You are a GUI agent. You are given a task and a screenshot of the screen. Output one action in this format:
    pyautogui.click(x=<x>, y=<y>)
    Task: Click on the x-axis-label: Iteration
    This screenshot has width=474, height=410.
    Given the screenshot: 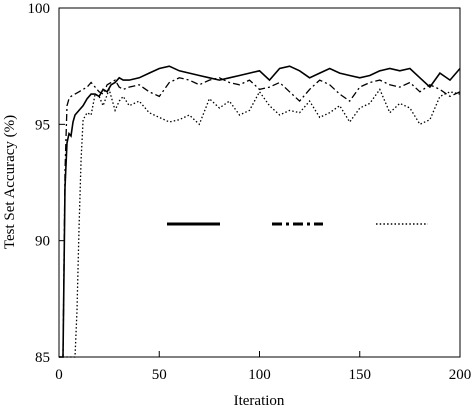 What is the action you would take?
    pyautogui.click(x=259, y=401)
    